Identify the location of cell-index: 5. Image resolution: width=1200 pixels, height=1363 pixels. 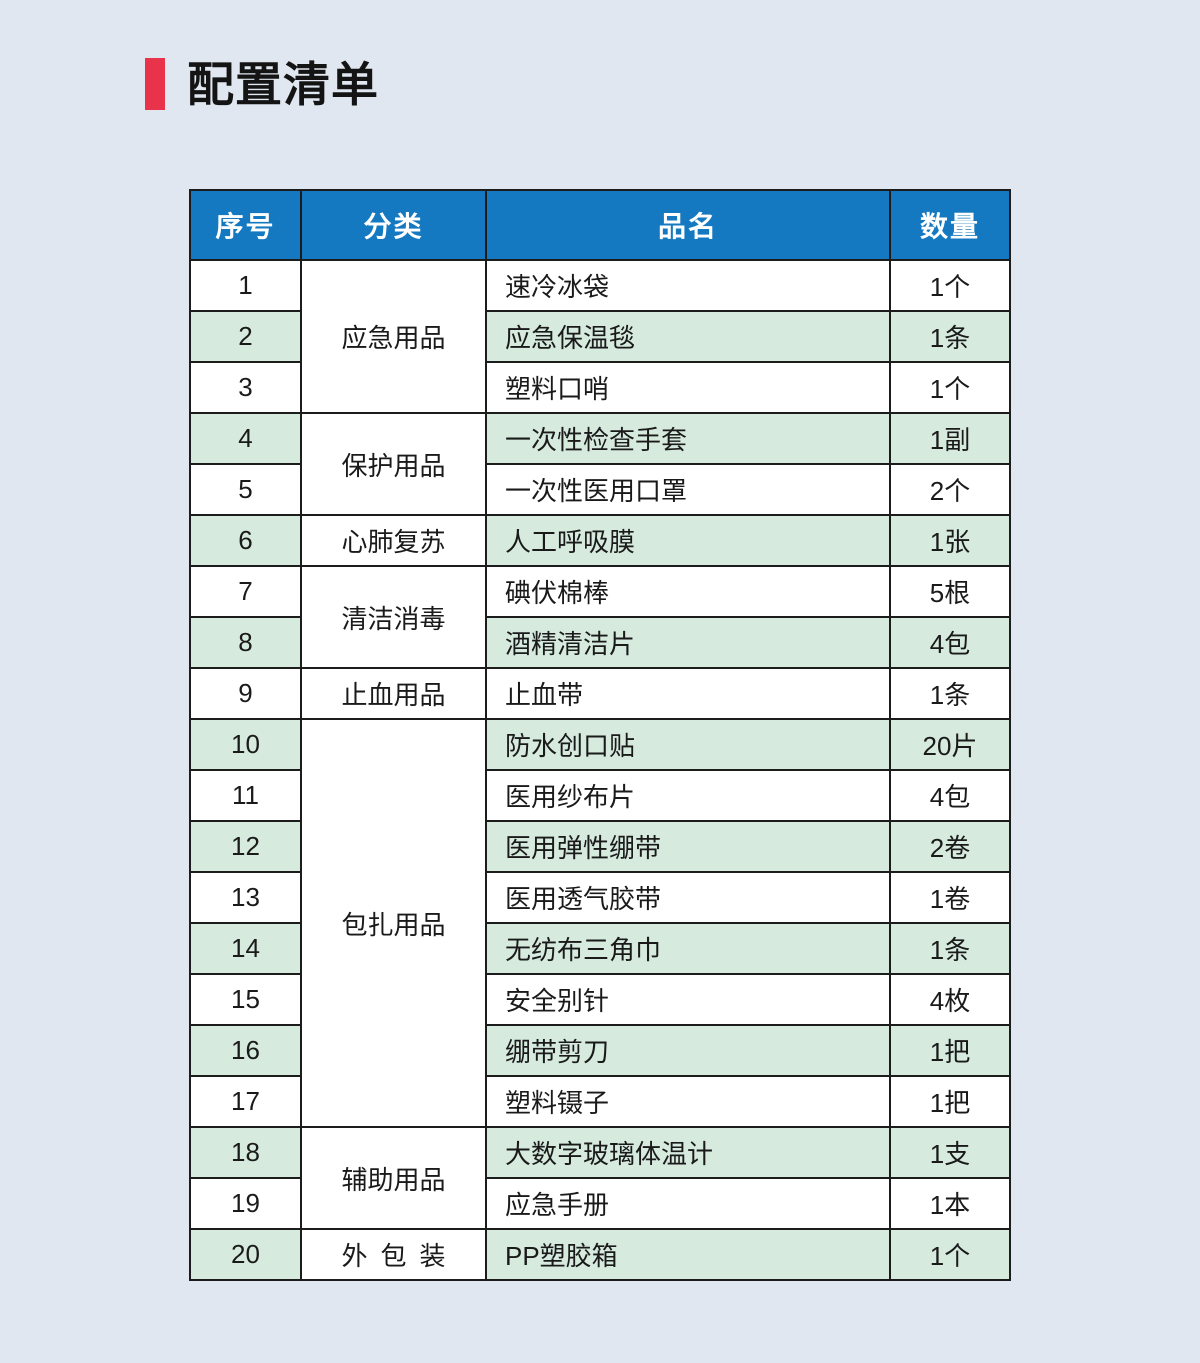
(246, 490).